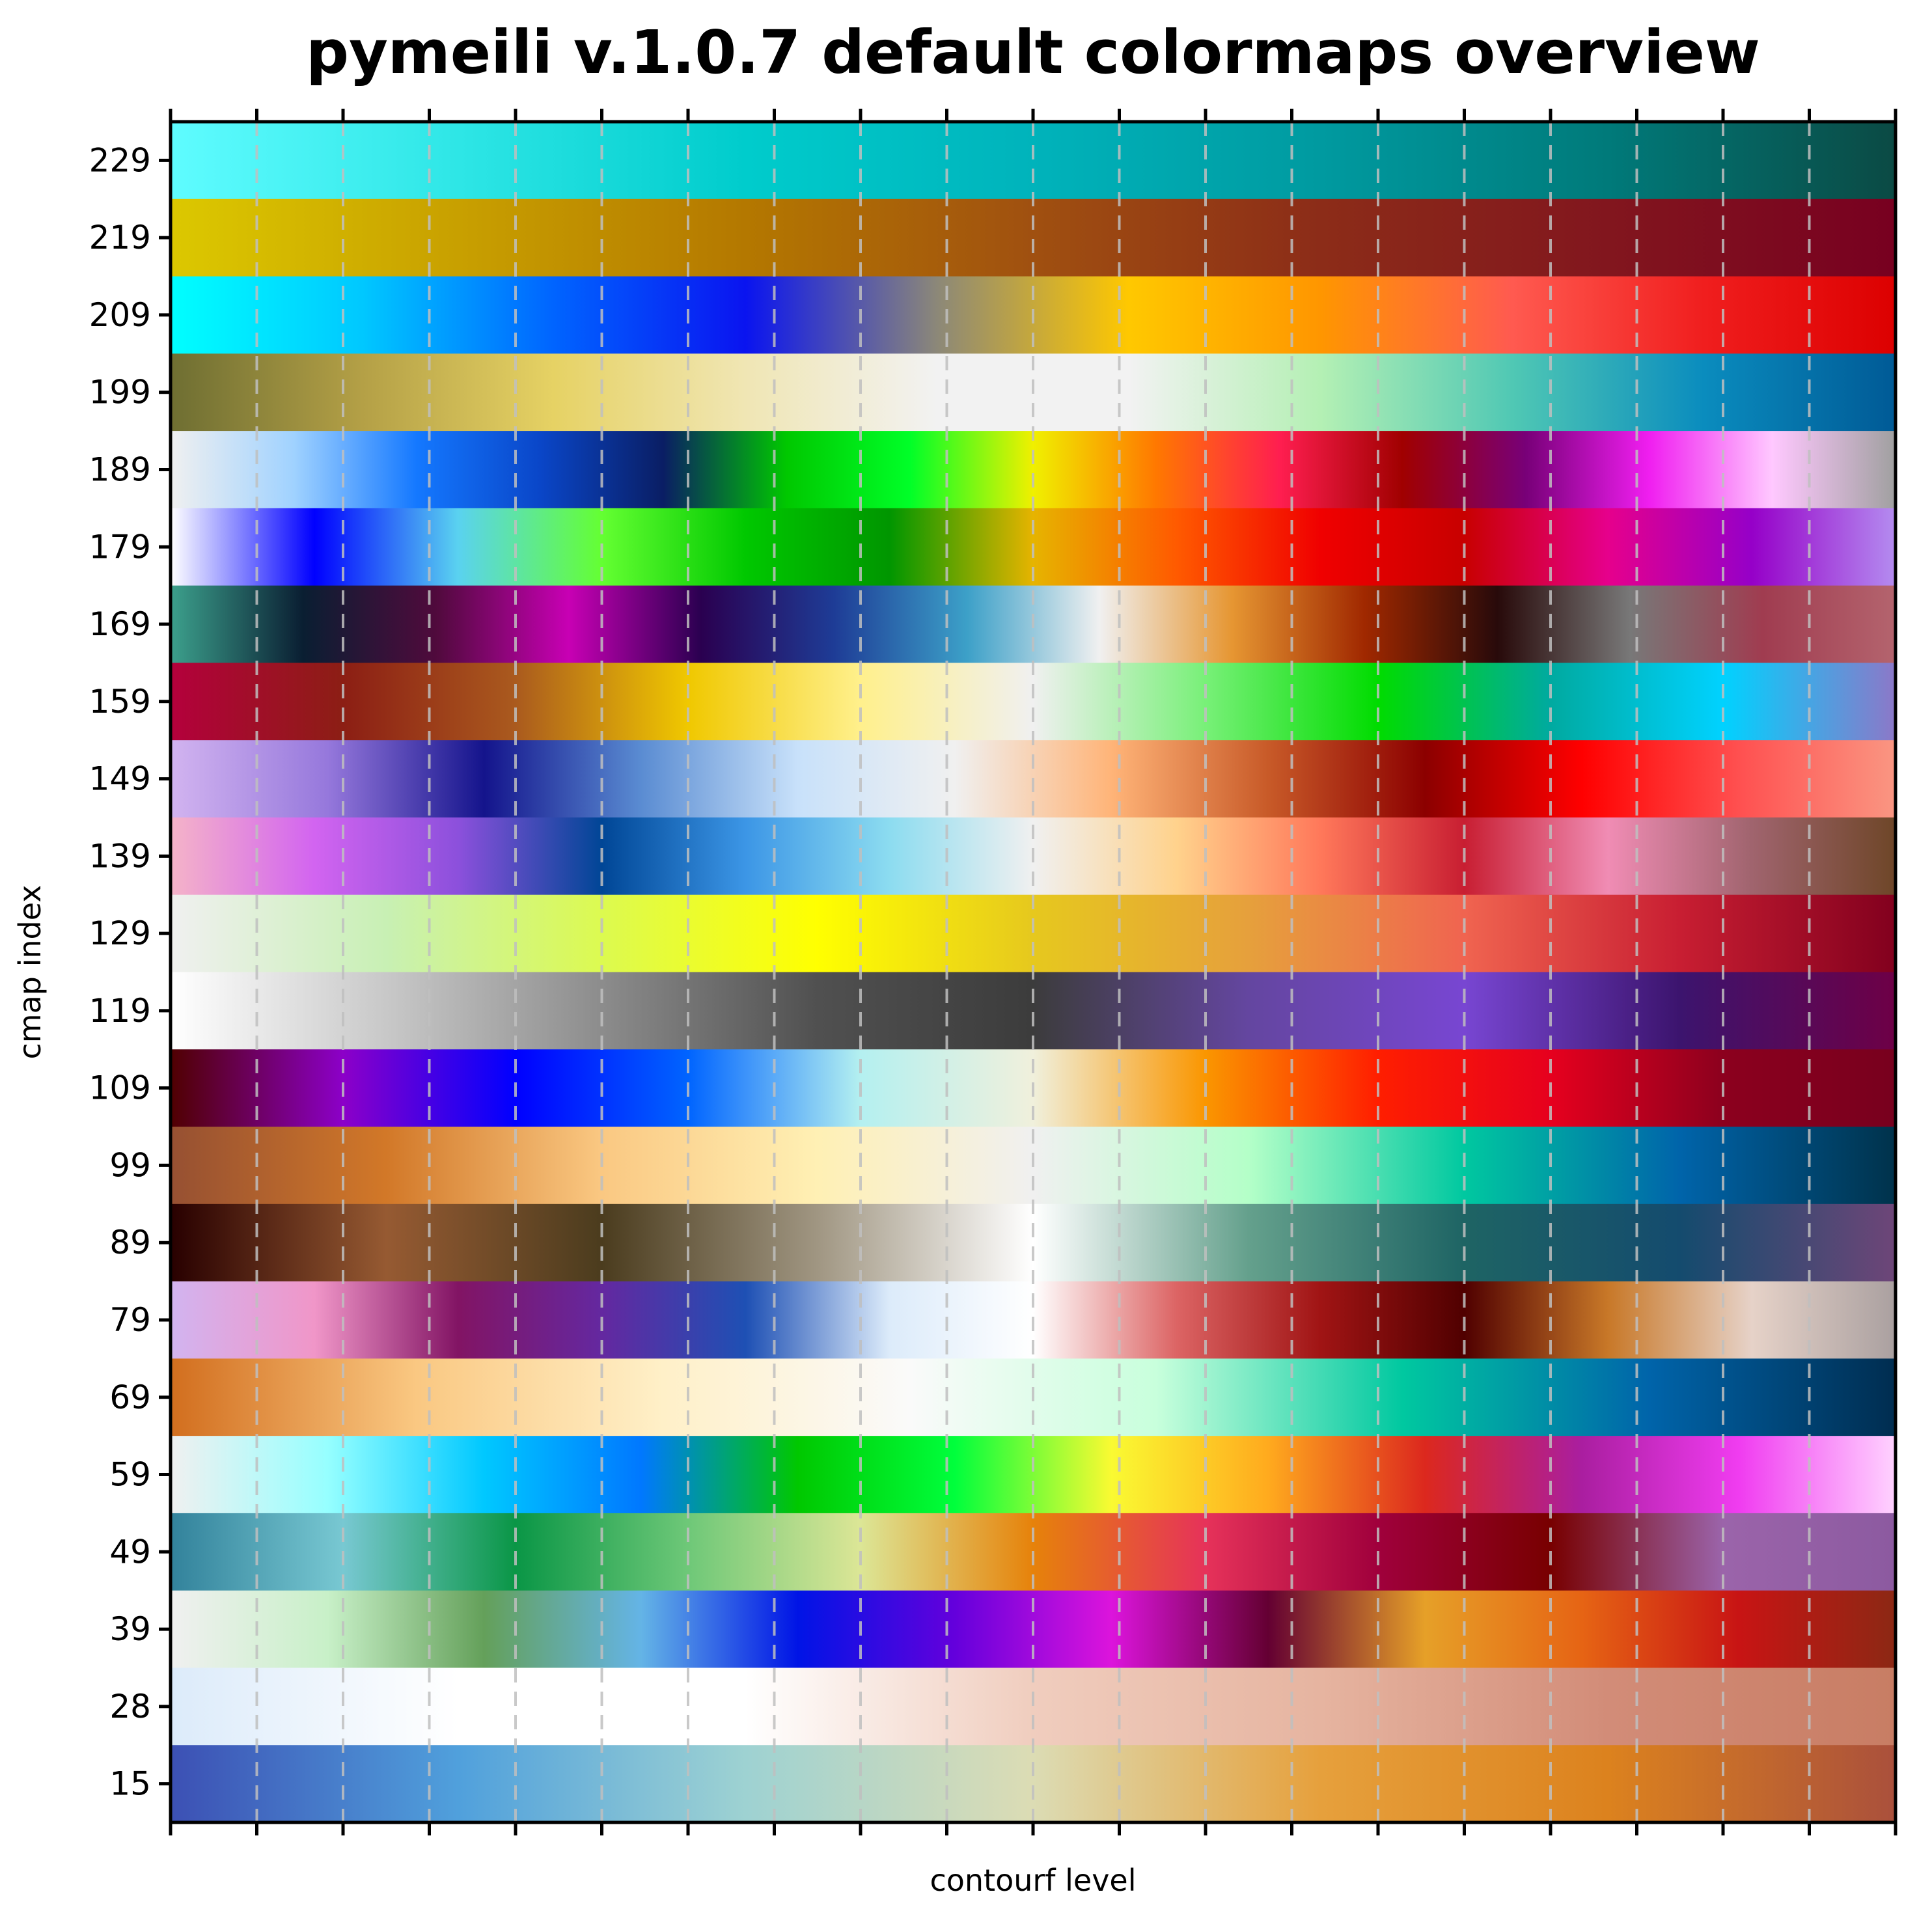  Describe the element at coordinates (120, 856) in the screenshot. I see `y-tick-label: 139` at that location.